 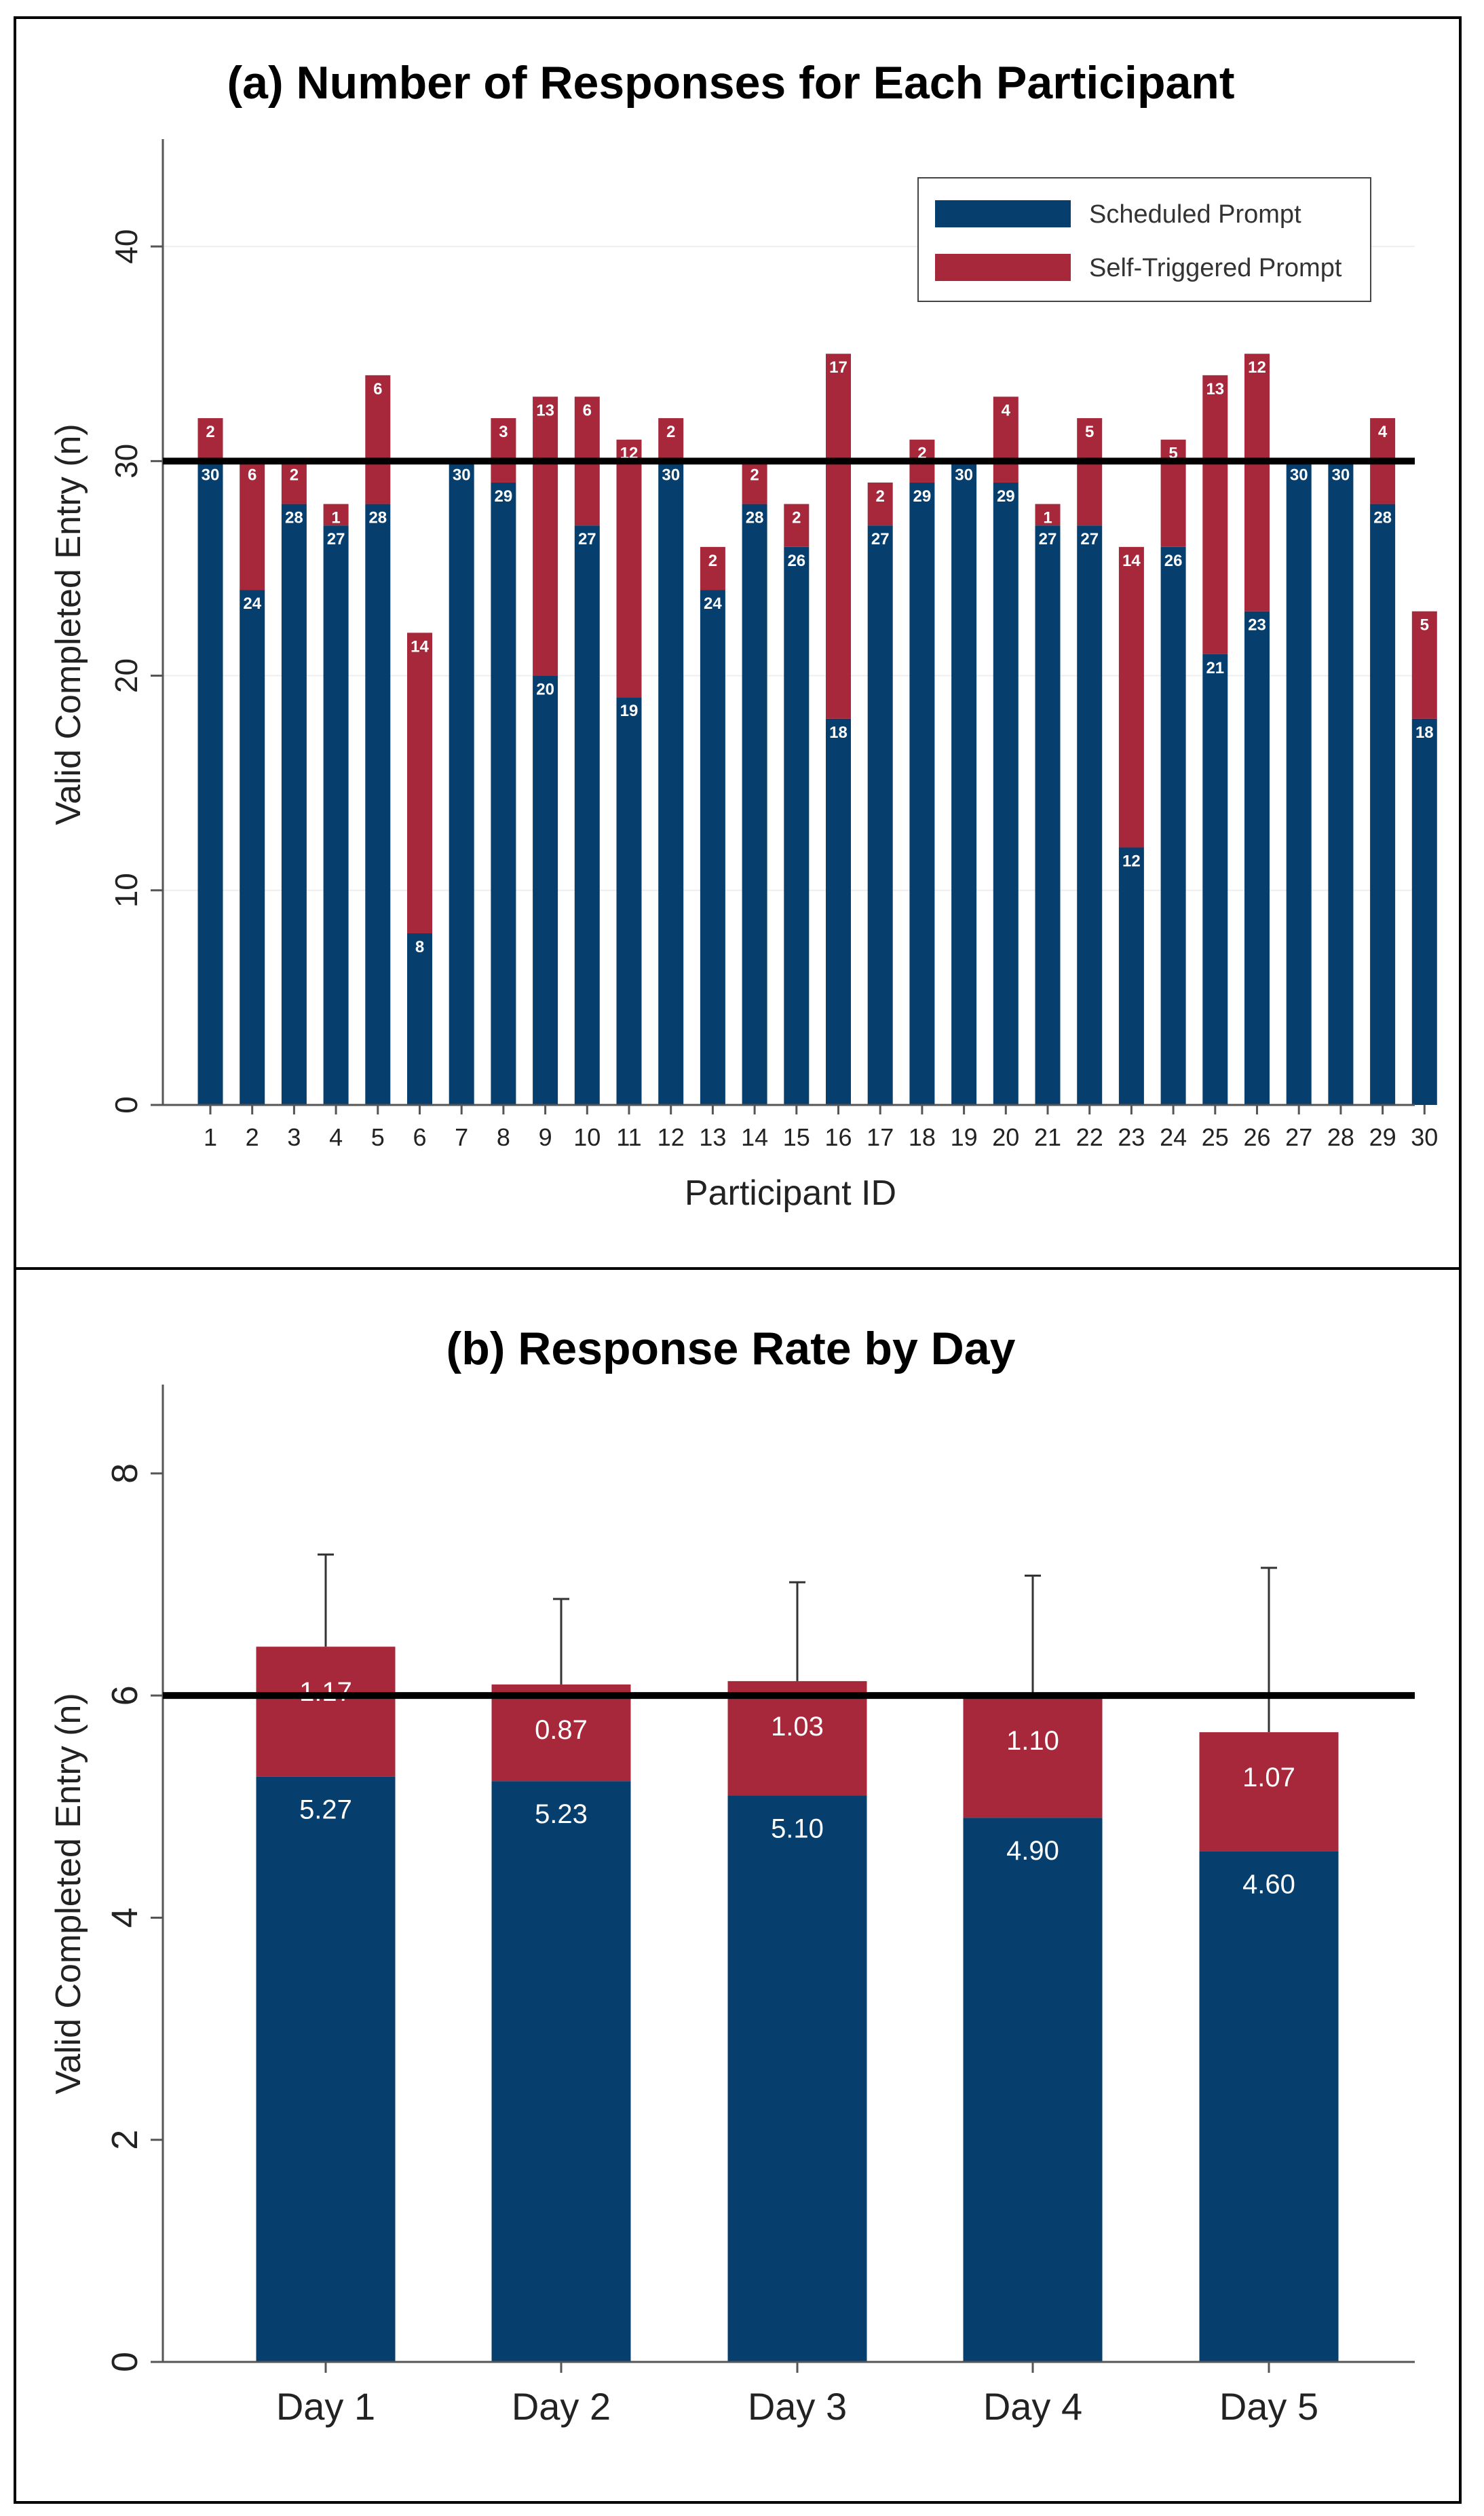 I want to click on legend-label-self-triggered: Self-Triggered Prompt, so click(x=1215, y=268).